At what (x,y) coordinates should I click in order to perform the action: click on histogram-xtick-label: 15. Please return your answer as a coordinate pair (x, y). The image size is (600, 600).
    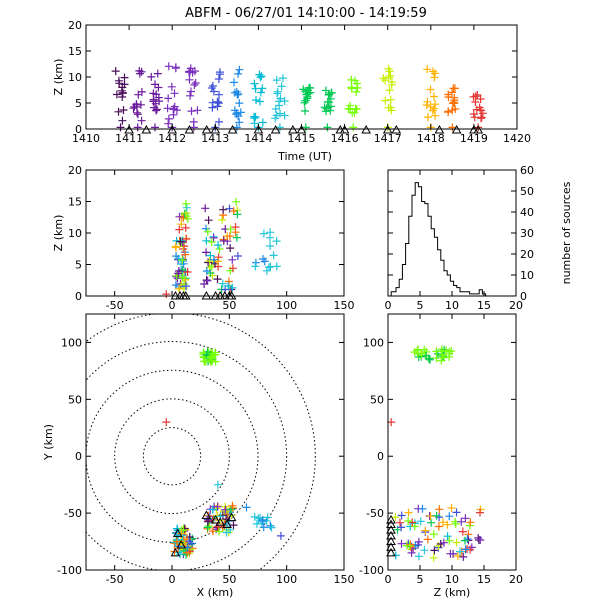
    Looking at the image, I should click on (484, 305).